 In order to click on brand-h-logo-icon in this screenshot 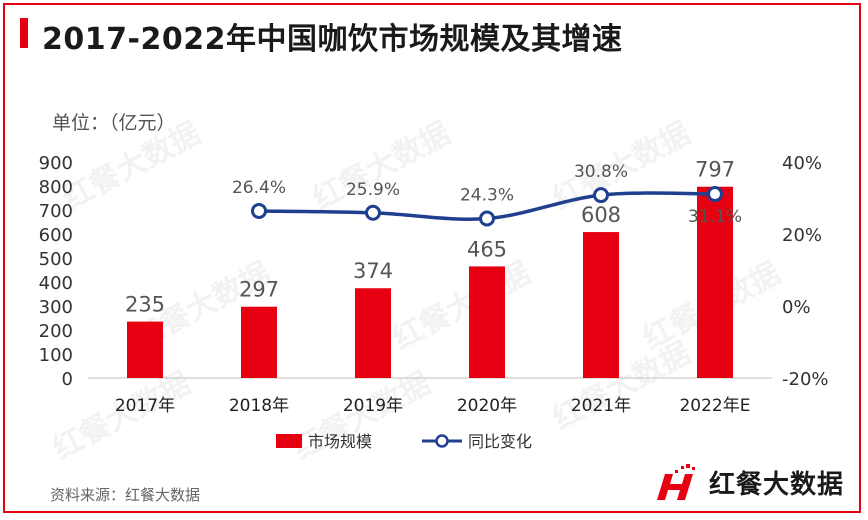, I will do `click(675, 482)`.